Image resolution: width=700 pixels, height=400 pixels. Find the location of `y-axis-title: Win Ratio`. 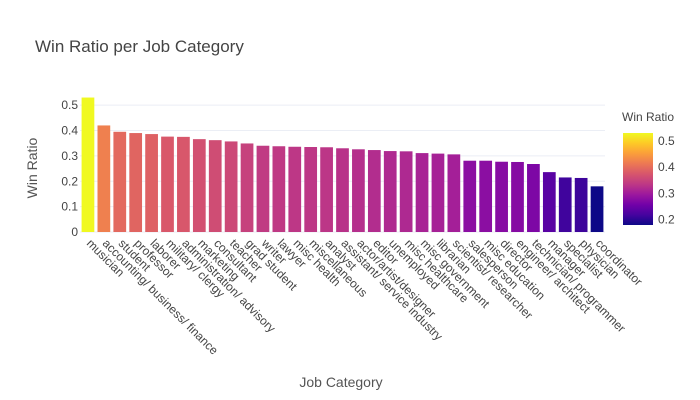

y-axis-title: Win Ratio is located at coordinates (32, 167).